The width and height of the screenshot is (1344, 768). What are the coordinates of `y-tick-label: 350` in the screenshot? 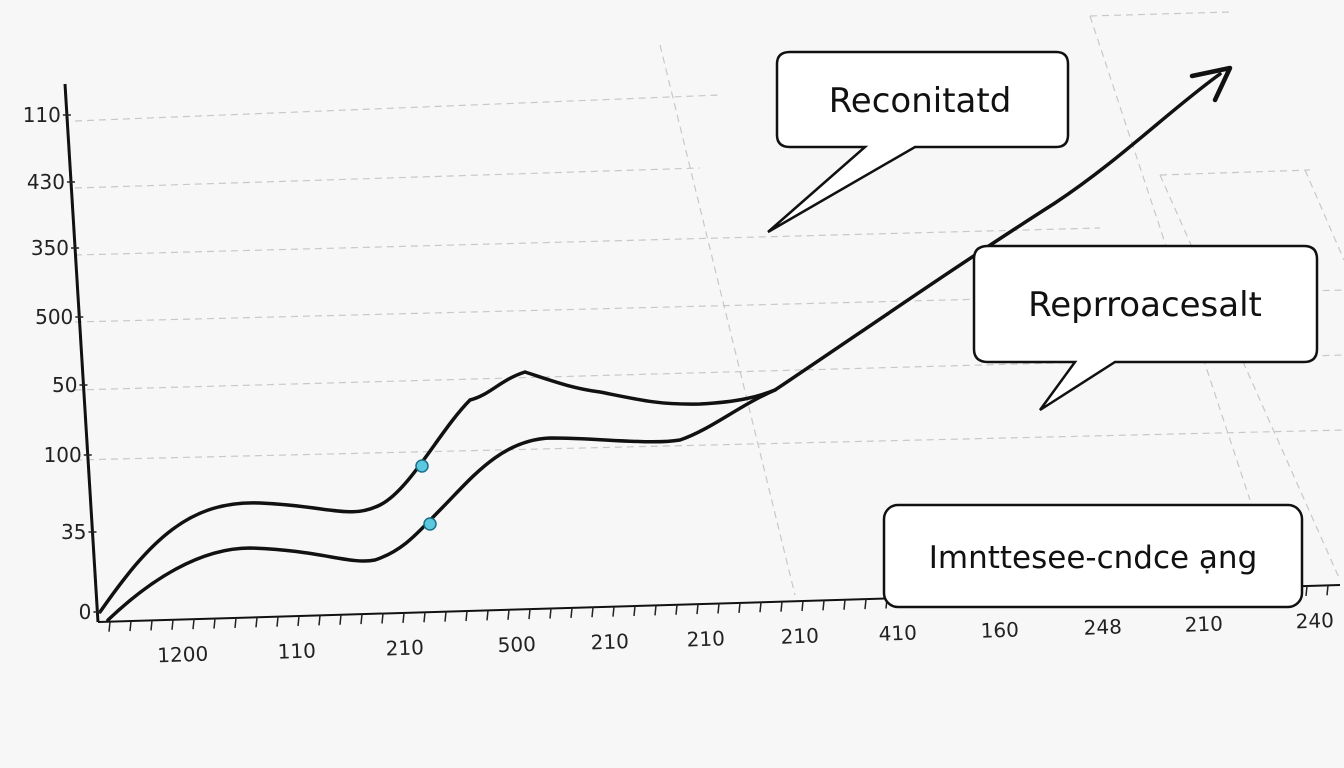 It's located at (50, 248).